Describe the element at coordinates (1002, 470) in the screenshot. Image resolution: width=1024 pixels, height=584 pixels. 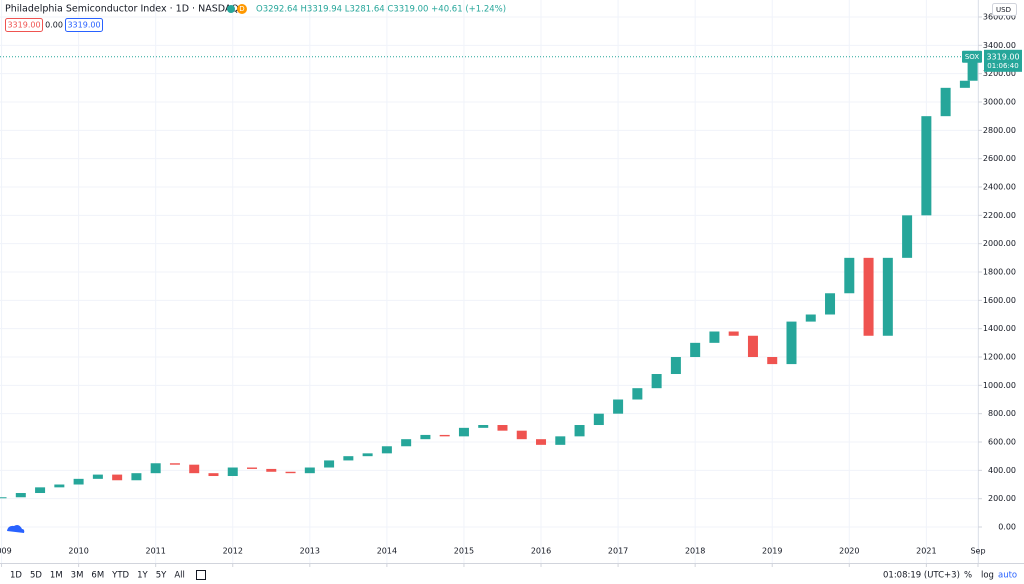
I see `y-tick-label: 400.00` at that location.